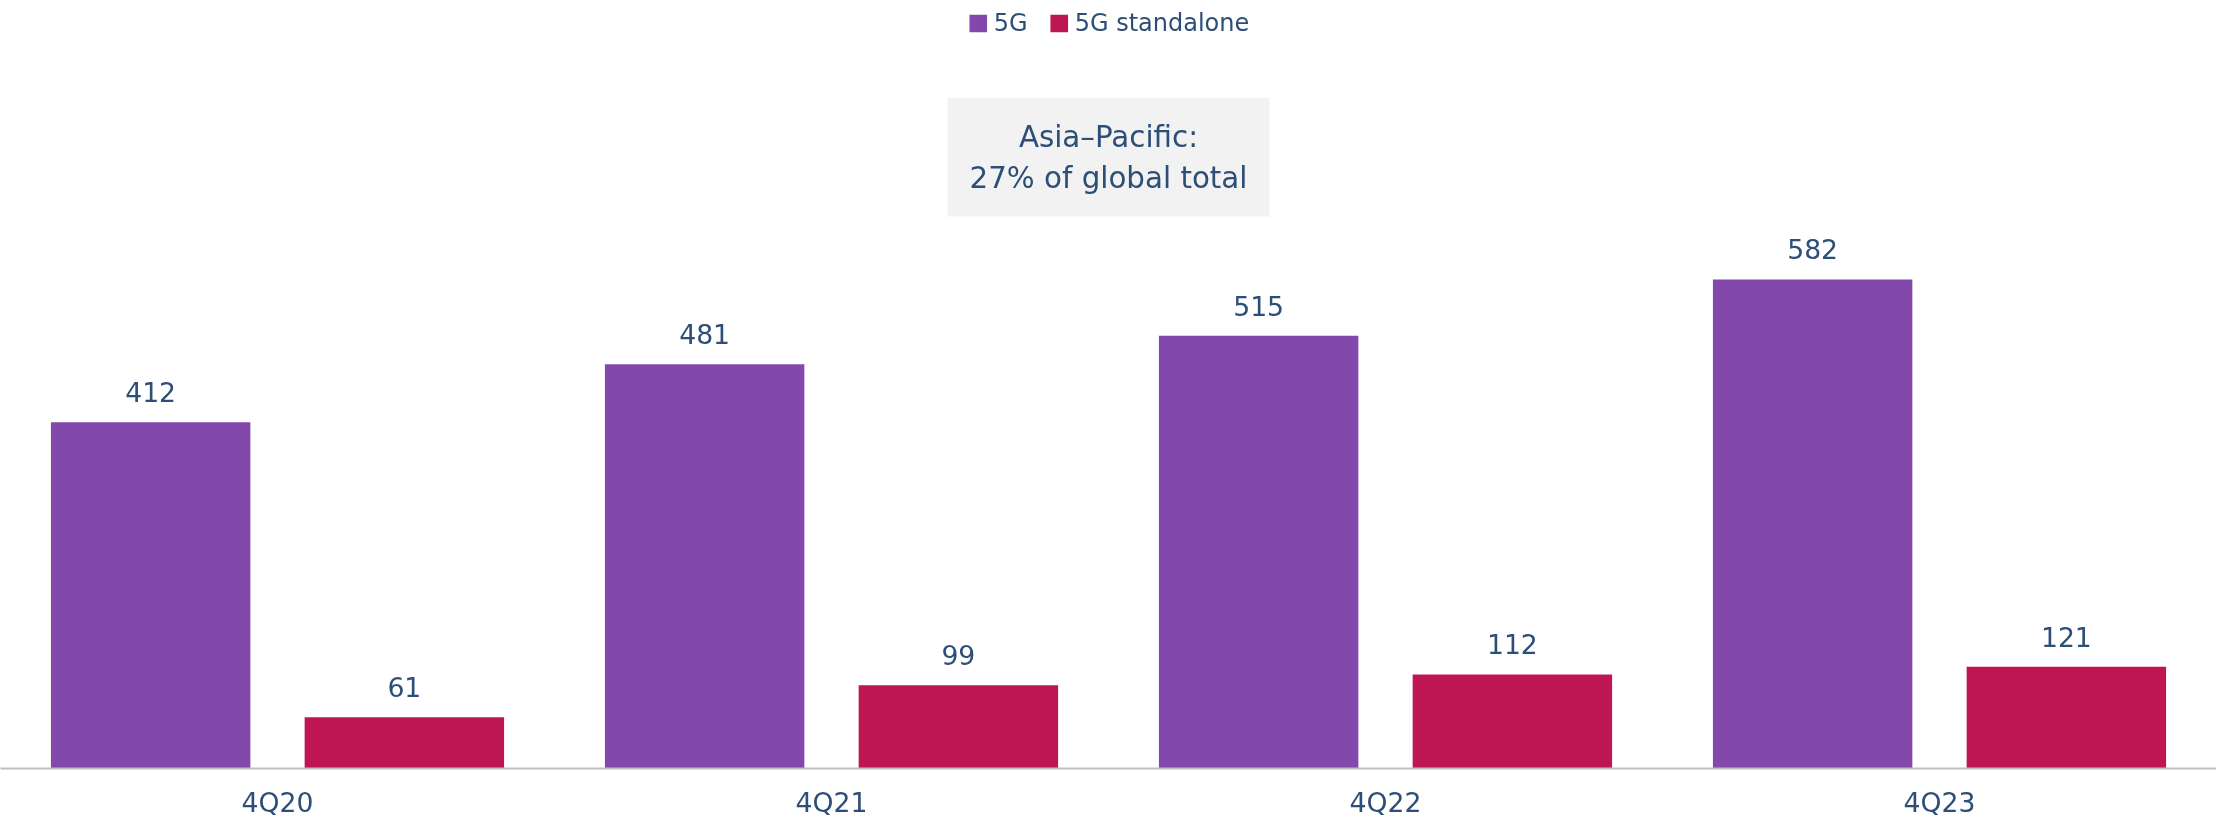 The width and height of the screenshot is (2216, 820). What do you see at coordinates (705, 335) in the screenshot?
I see `data-label: 481` at bounding box center [705, 335].